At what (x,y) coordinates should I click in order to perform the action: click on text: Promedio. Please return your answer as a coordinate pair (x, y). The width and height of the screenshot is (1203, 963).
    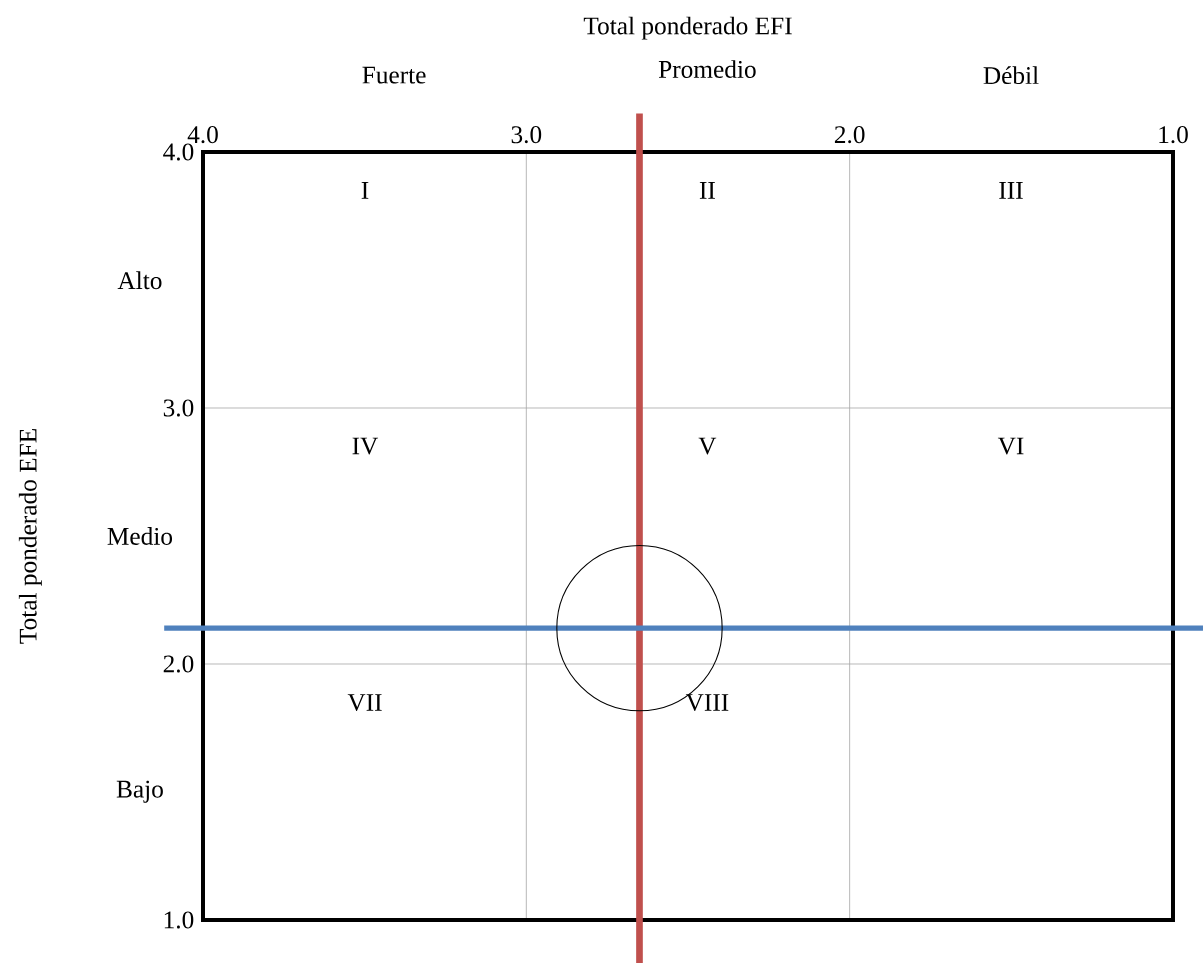
    Looking at the image, I should click on (707, 69).